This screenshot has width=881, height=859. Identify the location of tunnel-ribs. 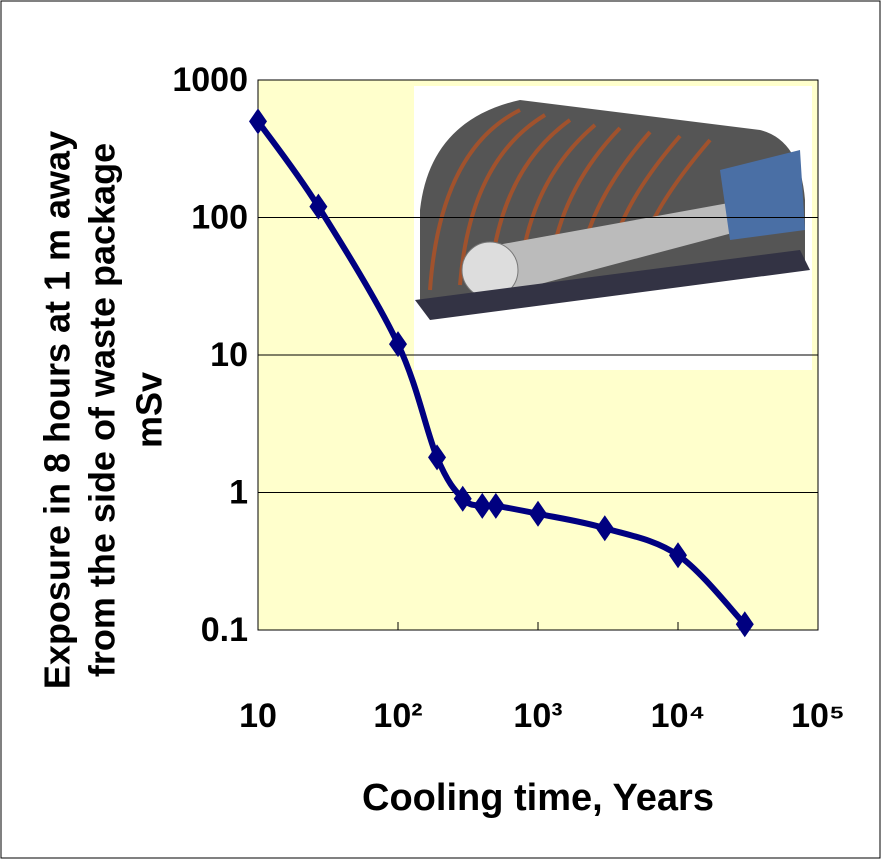
(570, 199).